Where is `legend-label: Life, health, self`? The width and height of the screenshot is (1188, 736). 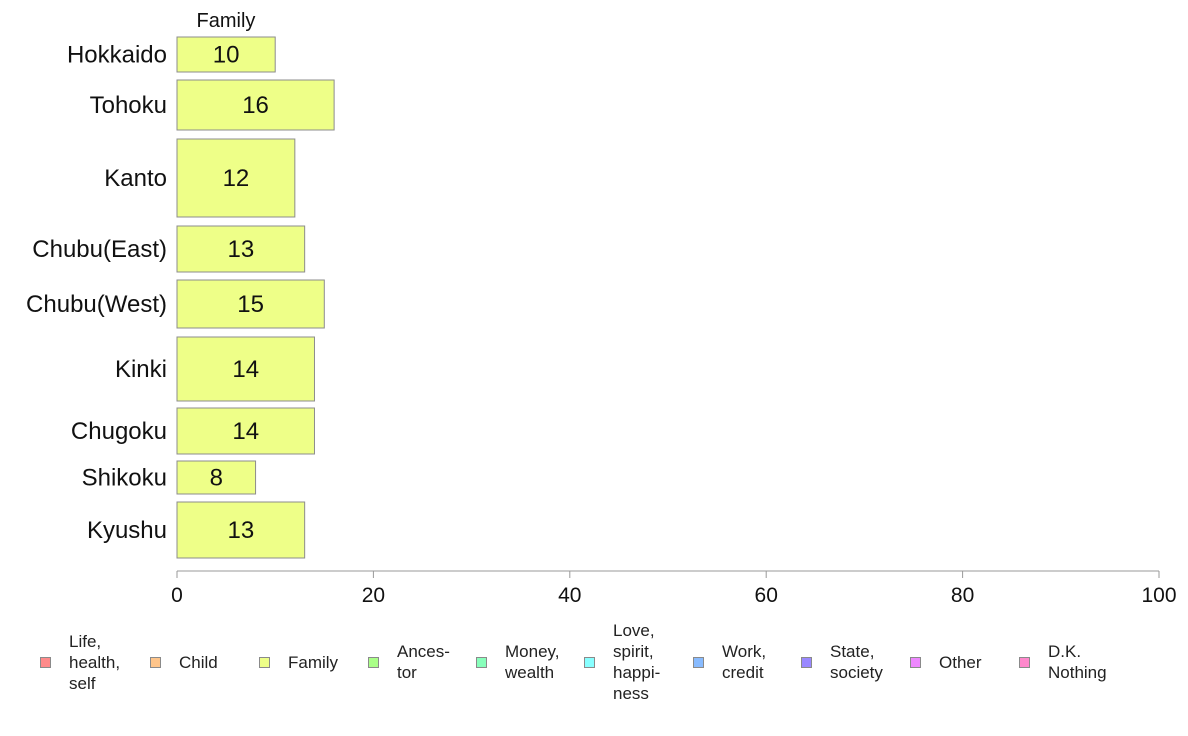 legend-label: Life, health, self is located at coordinates (95, 662).